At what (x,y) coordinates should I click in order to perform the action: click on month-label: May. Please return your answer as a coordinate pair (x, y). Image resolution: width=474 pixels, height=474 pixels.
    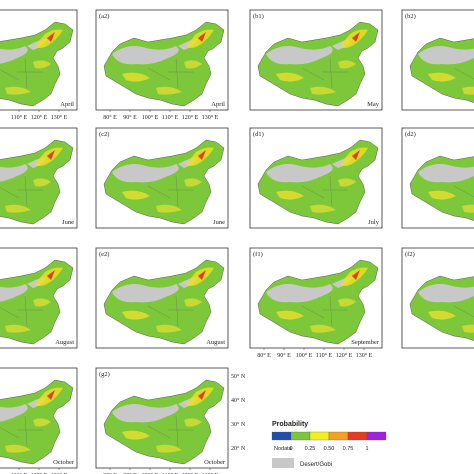
    Looking at the image, I should click on (373, 104).